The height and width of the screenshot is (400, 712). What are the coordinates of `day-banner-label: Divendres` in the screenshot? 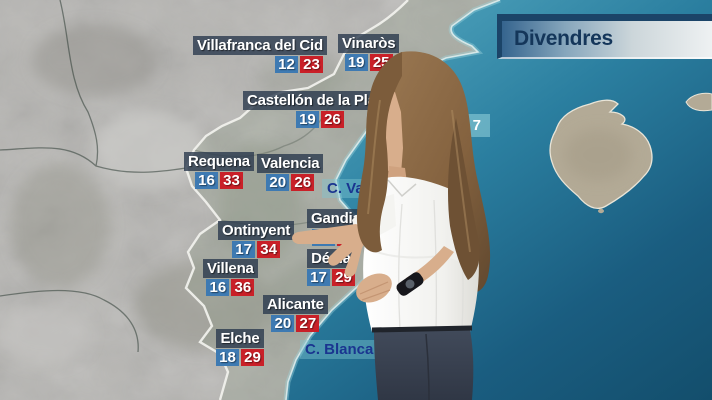 It's located at (563, 38).